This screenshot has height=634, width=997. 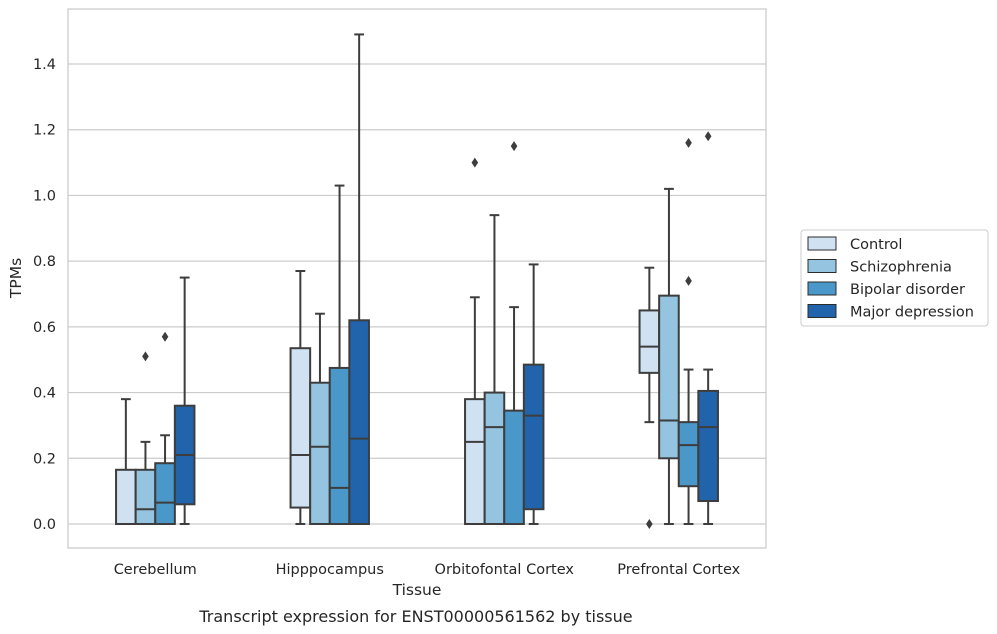 What do you see at coordinates (44, 131) in the screenshot?
I see `y-tick-label: 1.2` at bounding box center [44, 131].